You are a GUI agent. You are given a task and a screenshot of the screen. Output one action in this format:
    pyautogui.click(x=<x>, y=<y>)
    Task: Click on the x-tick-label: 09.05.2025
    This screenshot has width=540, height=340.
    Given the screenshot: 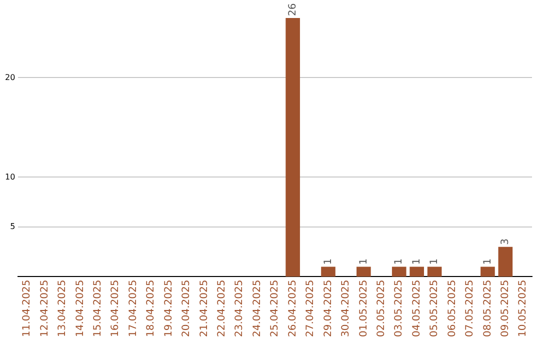 What is the action you would take?
    pyautogui.click(x=506, y=309)
    